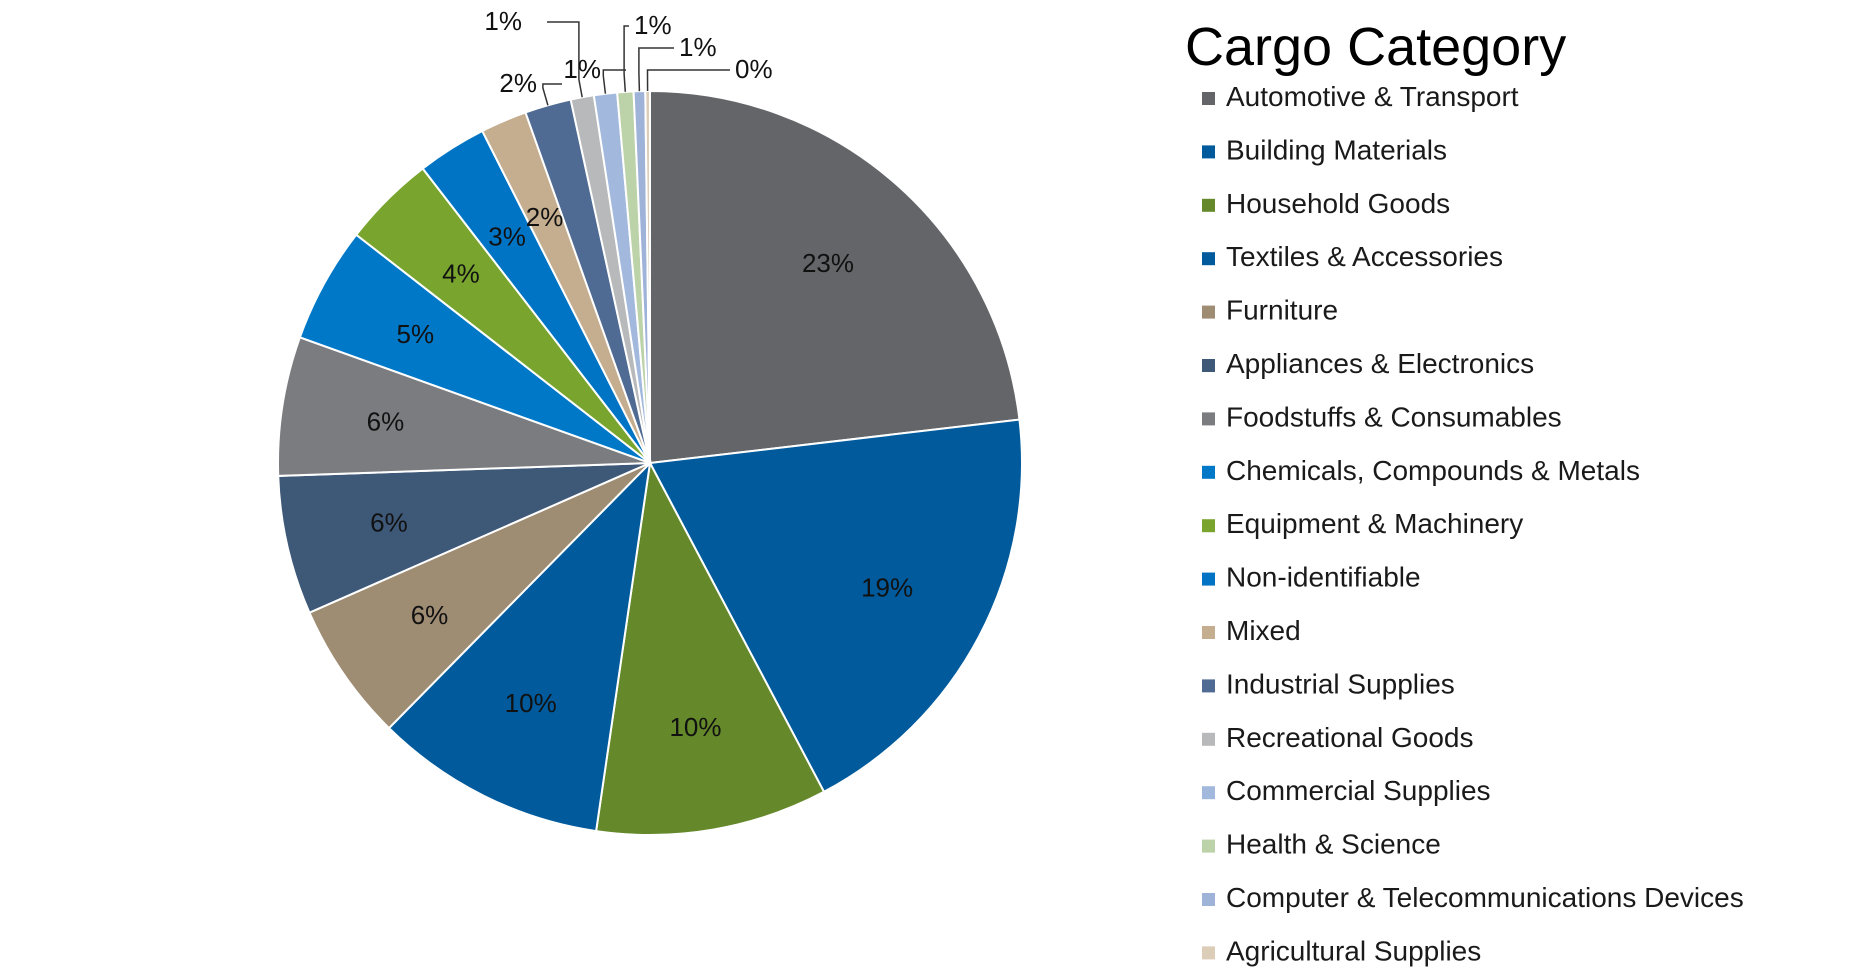 This screenshot has height=976, width=1865. I want to click on slice-label-mixed: 2%, so click(545, 217).